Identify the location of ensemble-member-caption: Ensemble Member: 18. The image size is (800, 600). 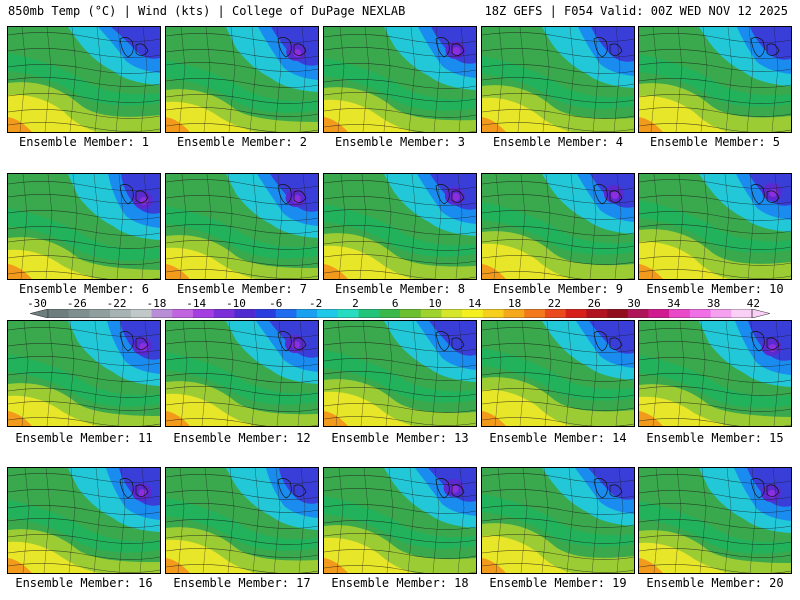
(400, 583).